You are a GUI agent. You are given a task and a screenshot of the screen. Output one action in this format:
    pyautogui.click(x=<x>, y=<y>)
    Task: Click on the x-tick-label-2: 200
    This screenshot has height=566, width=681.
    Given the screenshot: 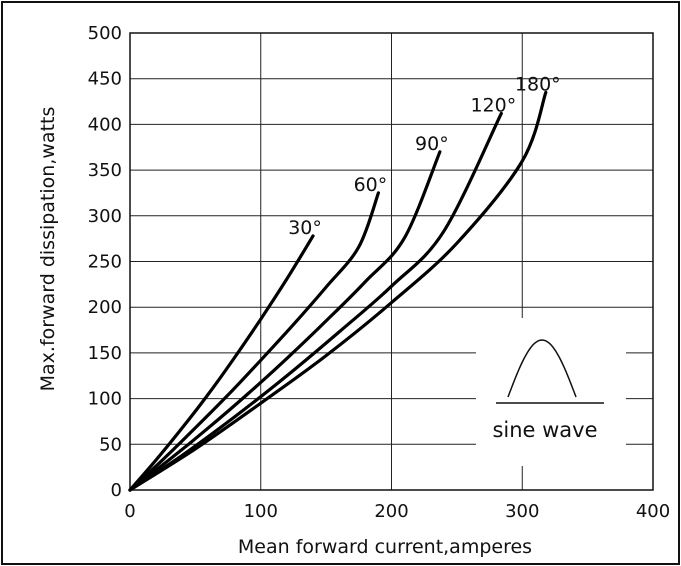 What is the action you would take?
    pyautogui.click(x=391, y=511)
    